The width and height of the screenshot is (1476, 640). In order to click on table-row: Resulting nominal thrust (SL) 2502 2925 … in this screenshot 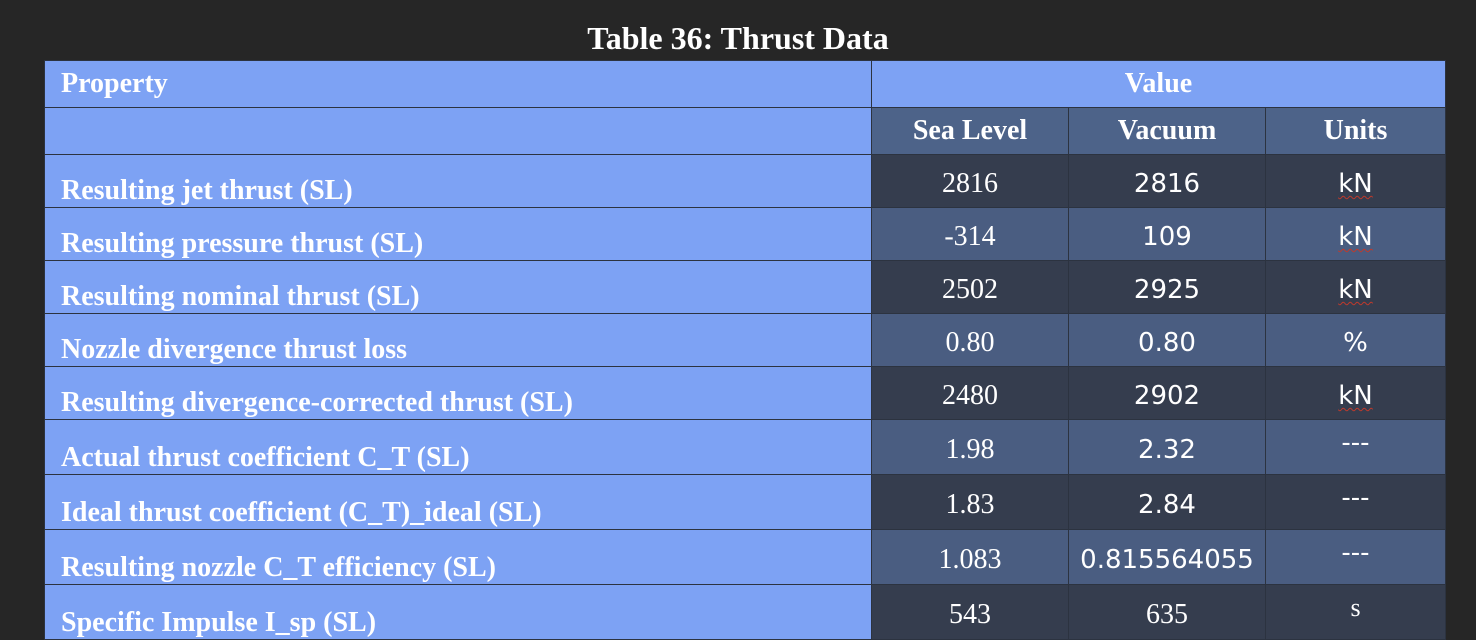, I will do `click(745, 287)`.